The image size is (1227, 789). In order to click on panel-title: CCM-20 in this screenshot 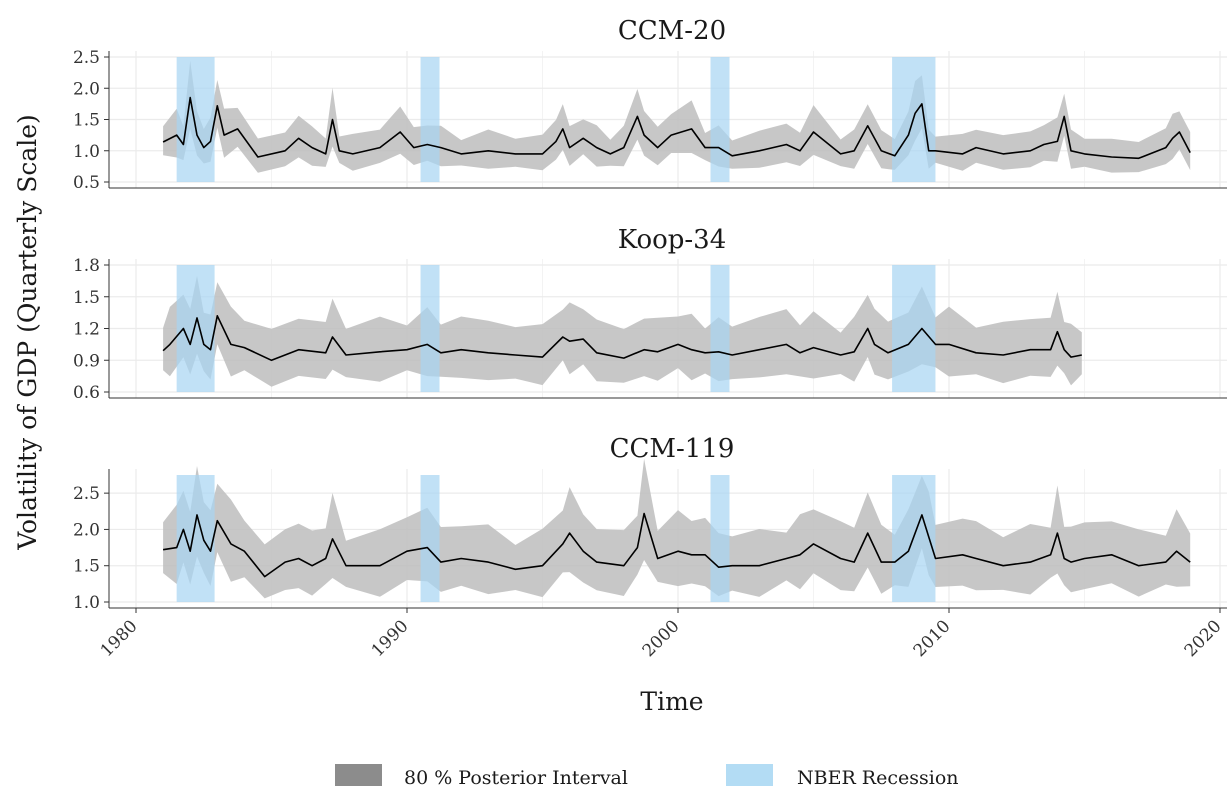, I will do `click(672, 31)`.